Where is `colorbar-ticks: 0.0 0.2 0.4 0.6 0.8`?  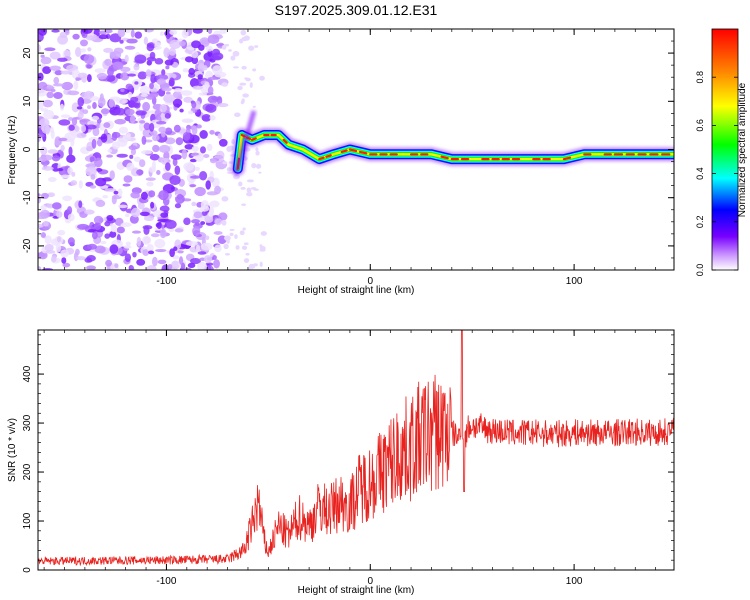 colorbar-ticks: 0.0 0.2 0.4 0.6 0.8 is located at coordinates (716, 173).